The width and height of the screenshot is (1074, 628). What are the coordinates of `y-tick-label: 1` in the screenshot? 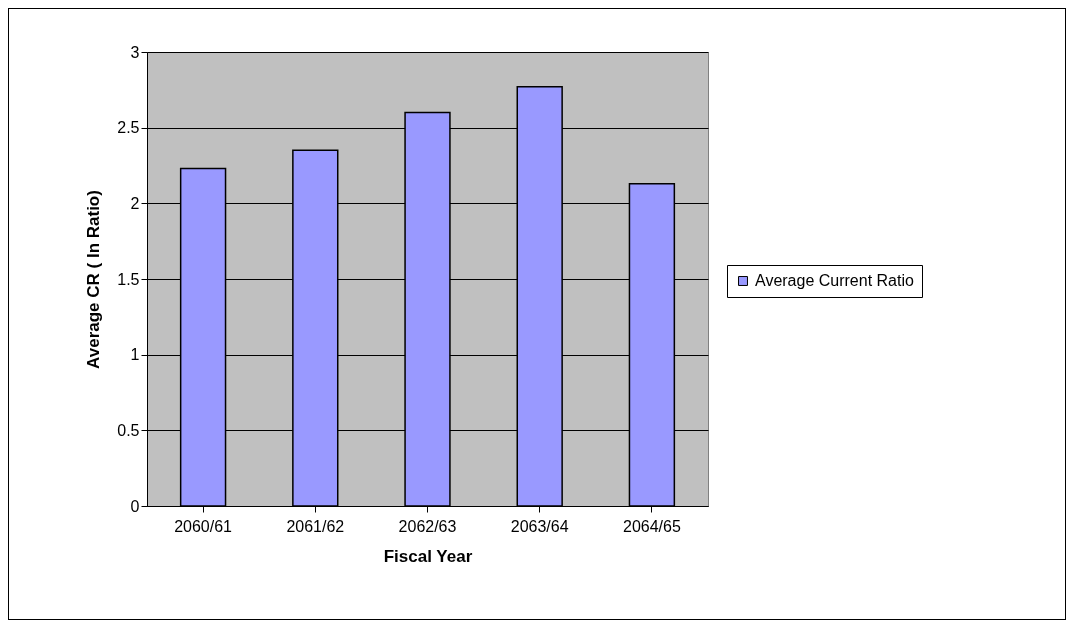 It's located at (135, 355).